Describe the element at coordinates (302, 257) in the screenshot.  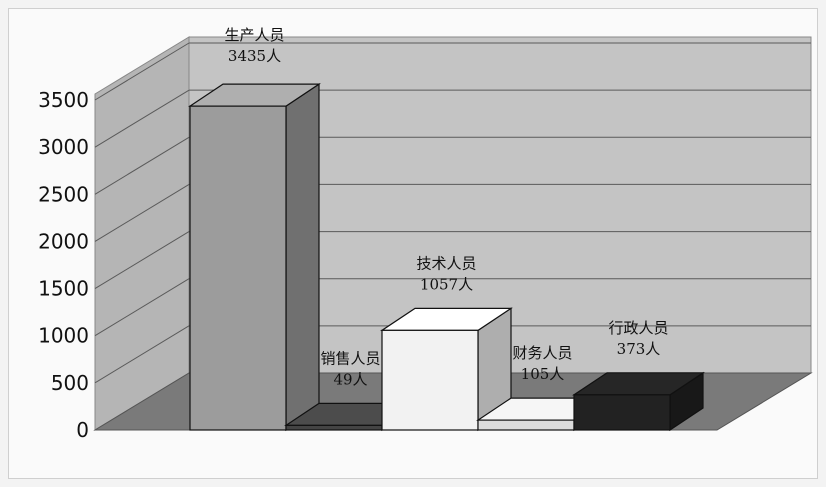
I see `bar-side` at that location.